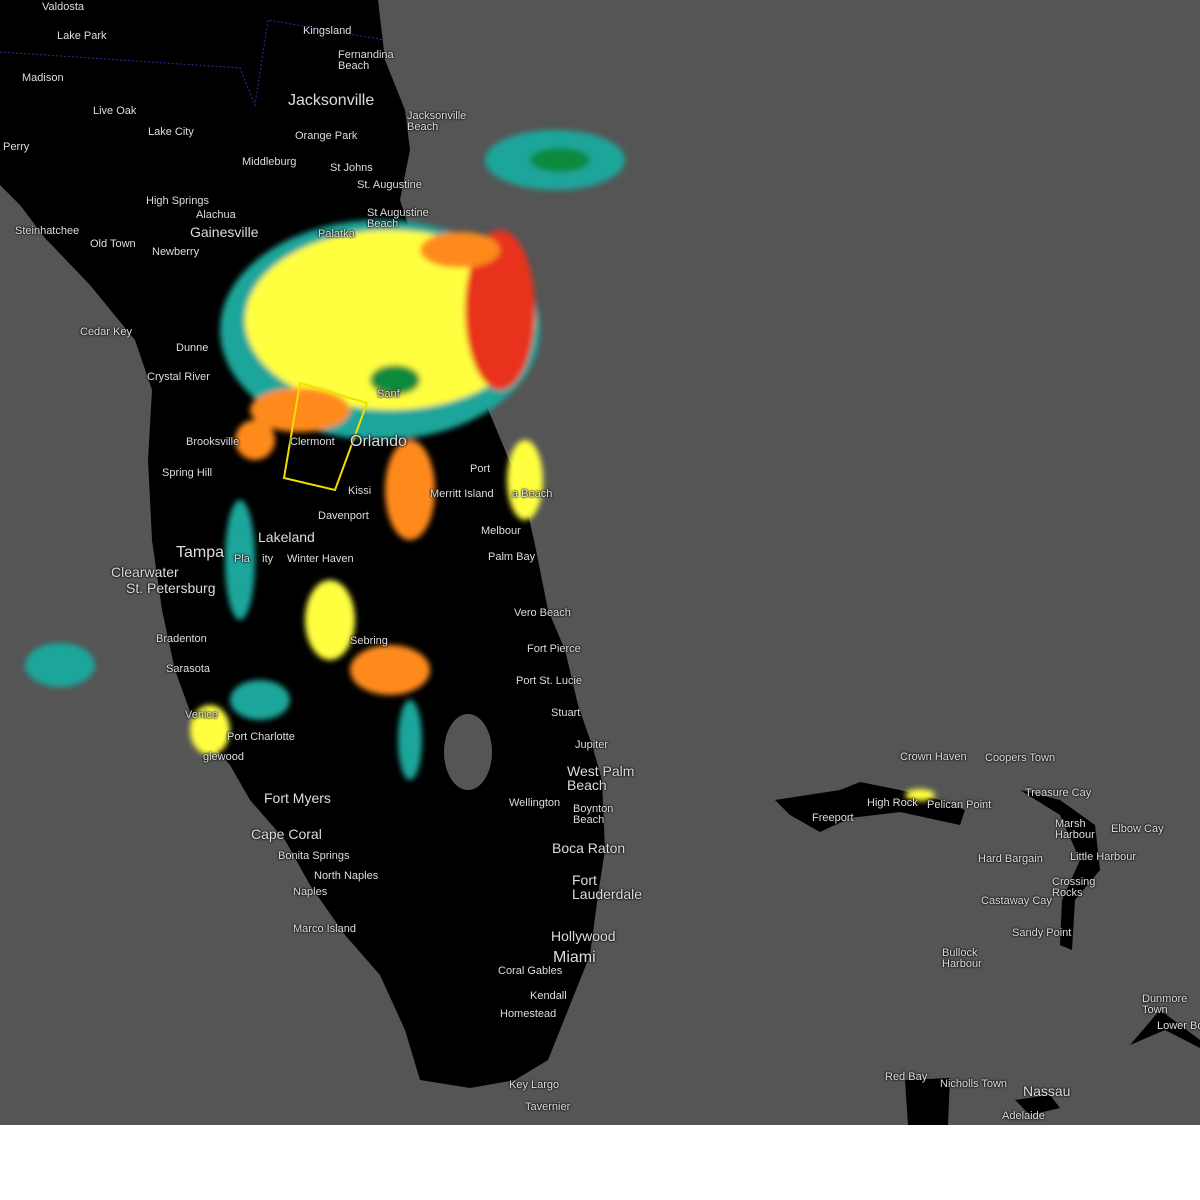  I want to click on place-label: Bradenton, so click(181, 639).